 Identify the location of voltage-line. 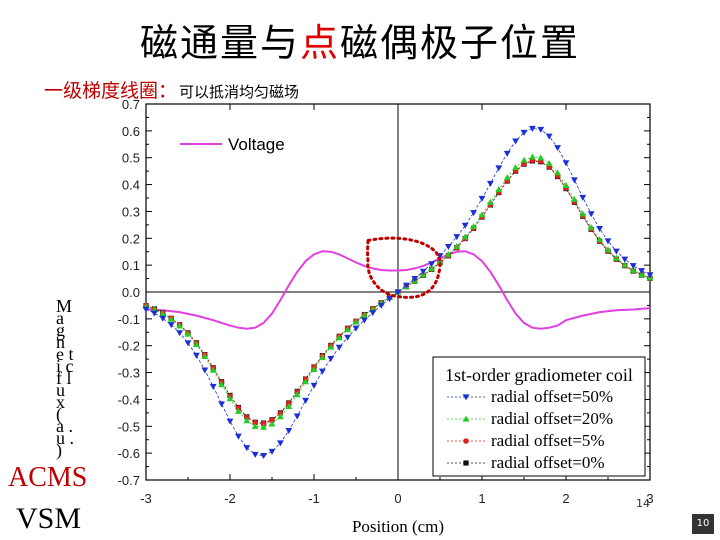
(398, 290).